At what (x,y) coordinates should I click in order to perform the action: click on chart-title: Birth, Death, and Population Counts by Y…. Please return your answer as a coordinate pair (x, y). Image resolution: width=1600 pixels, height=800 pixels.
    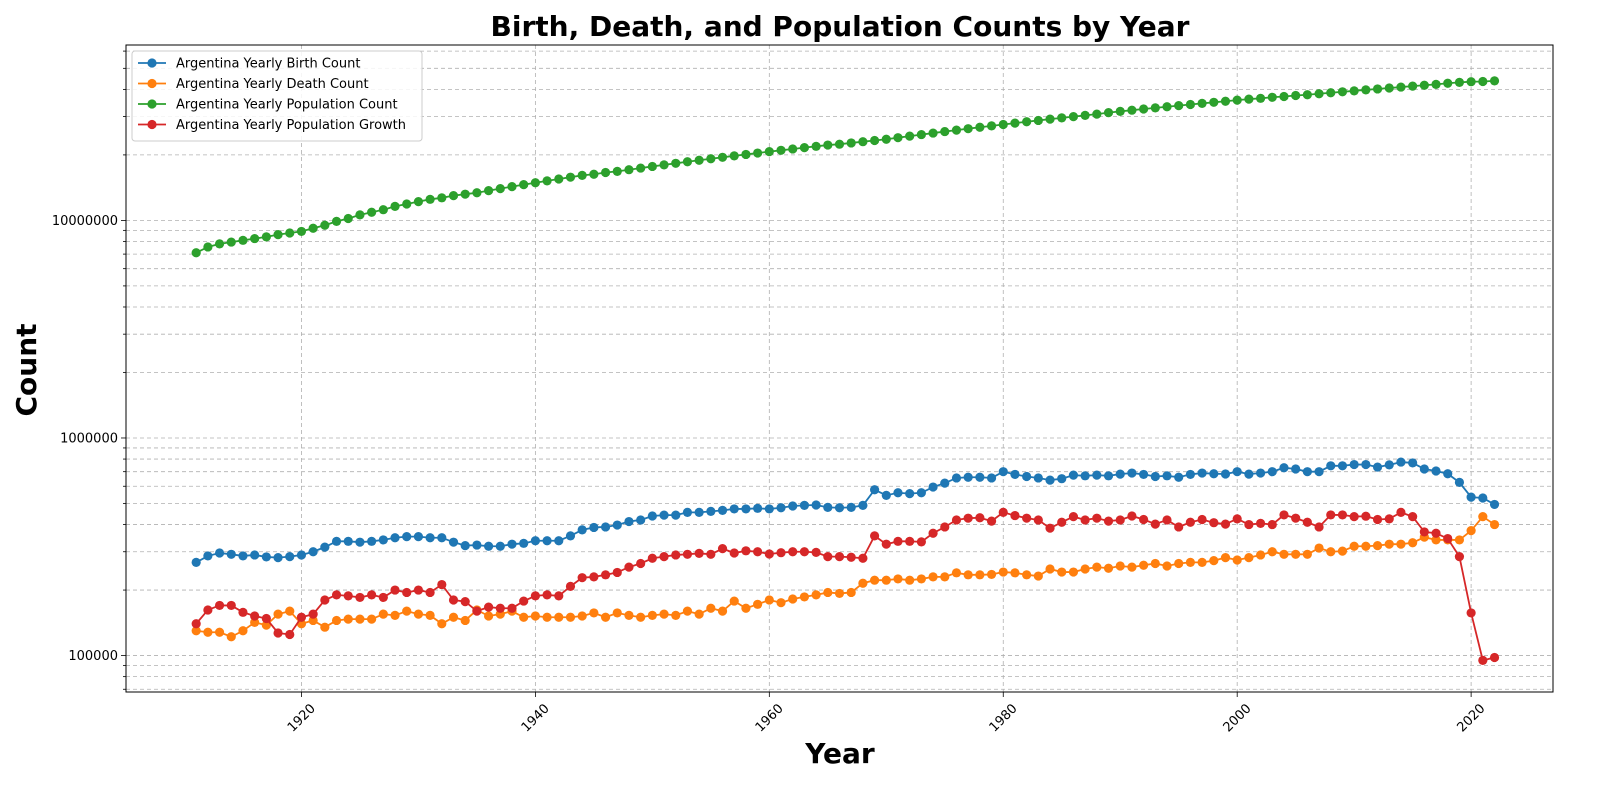
    Looking at the image, I should click on (840, 26).